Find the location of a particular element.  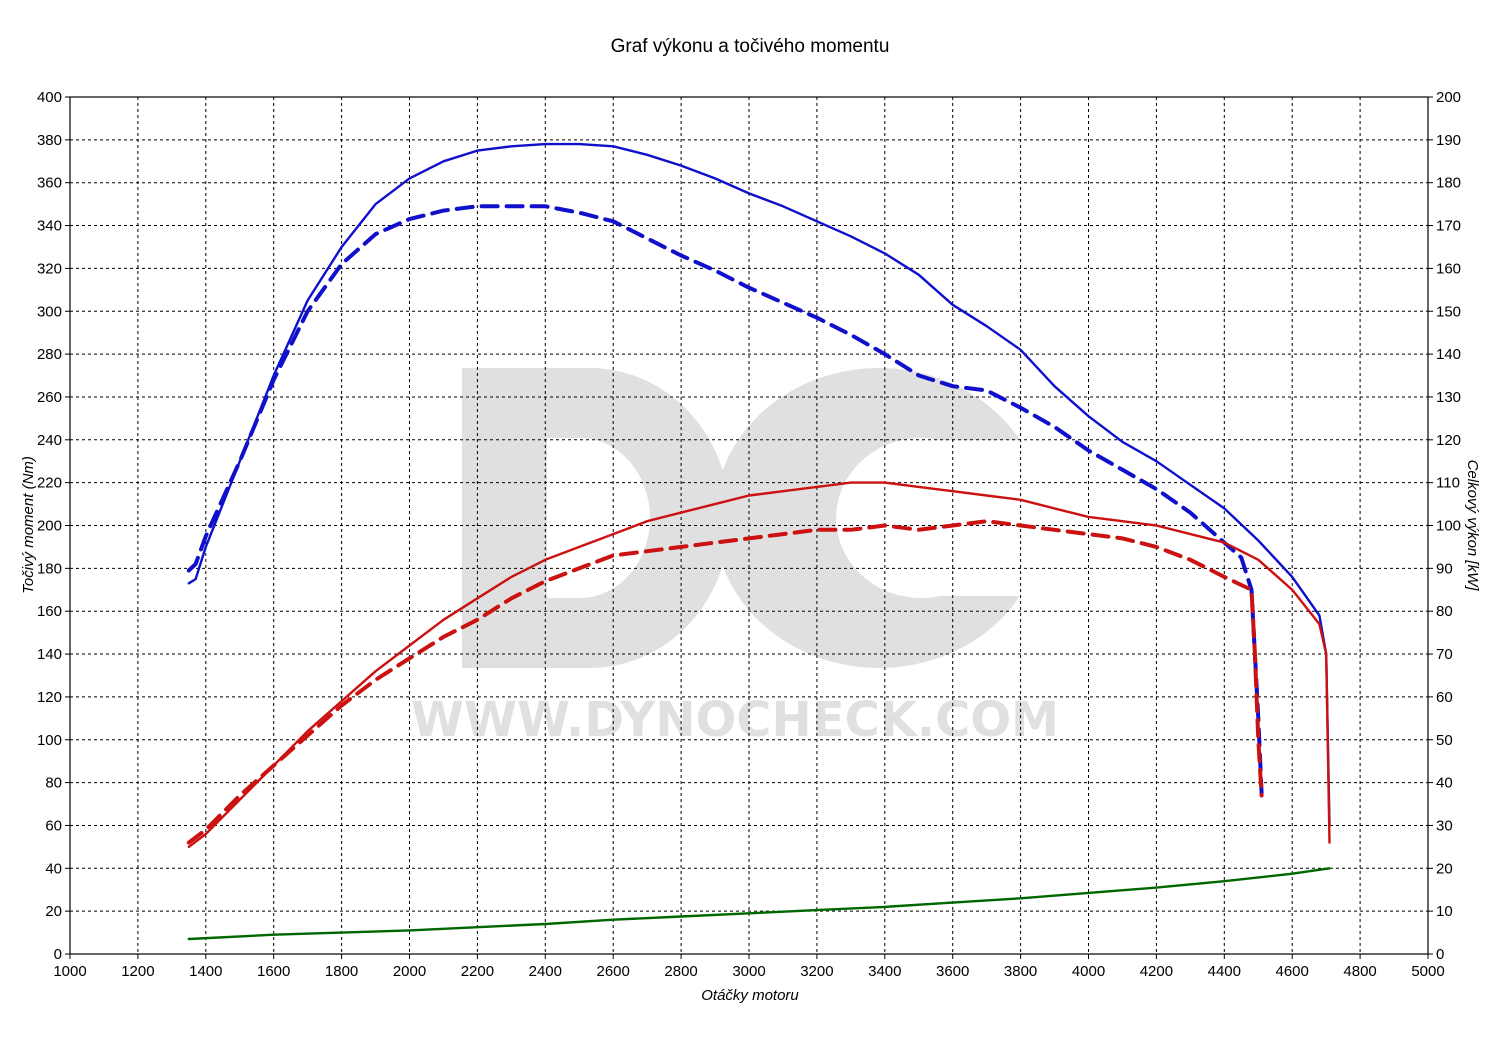

y-right-tick-label: 10 is located at coordinates (1444, 911).